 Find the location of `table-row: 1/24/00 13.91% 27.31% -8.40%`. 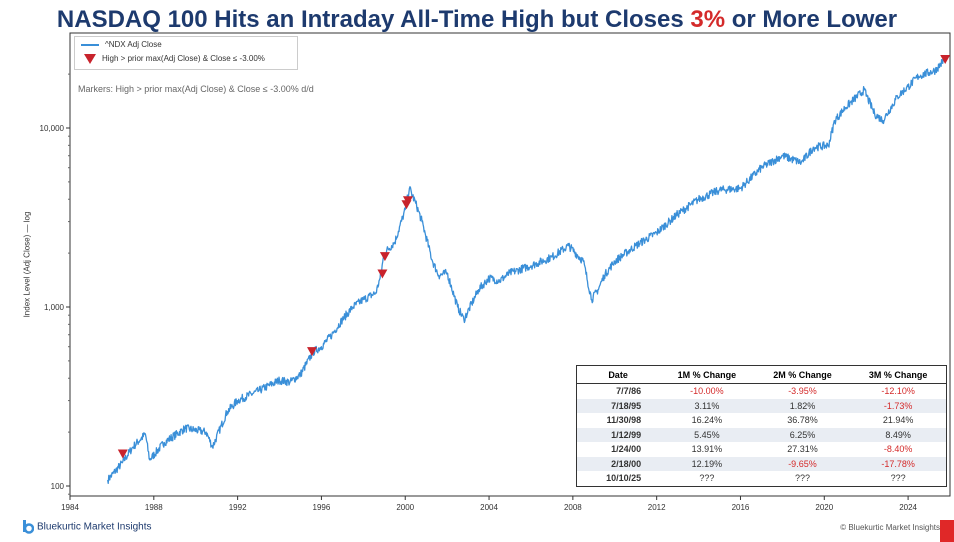

table-row: 1/24/00 13.91% 27.31% -8.40% is located at coordinates (762, 449).